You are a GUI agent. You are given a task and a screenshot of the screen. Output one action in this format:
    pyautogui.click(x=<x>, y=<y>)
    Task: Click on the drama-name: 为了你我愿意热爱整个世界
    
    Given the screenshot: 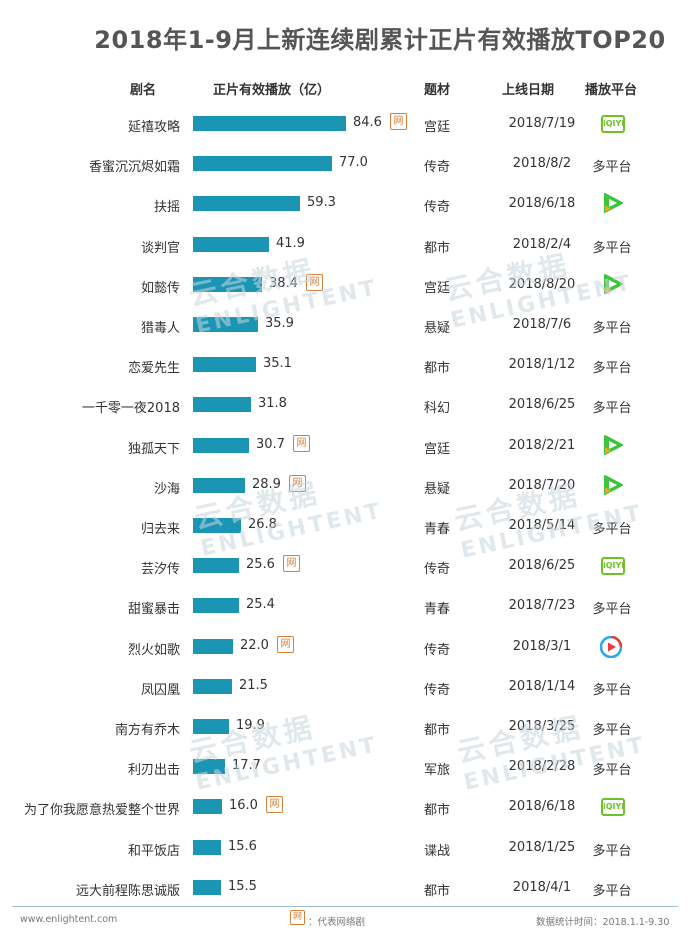 What is the action you would take?
    pyautogui.click(x=101, y=811)
    